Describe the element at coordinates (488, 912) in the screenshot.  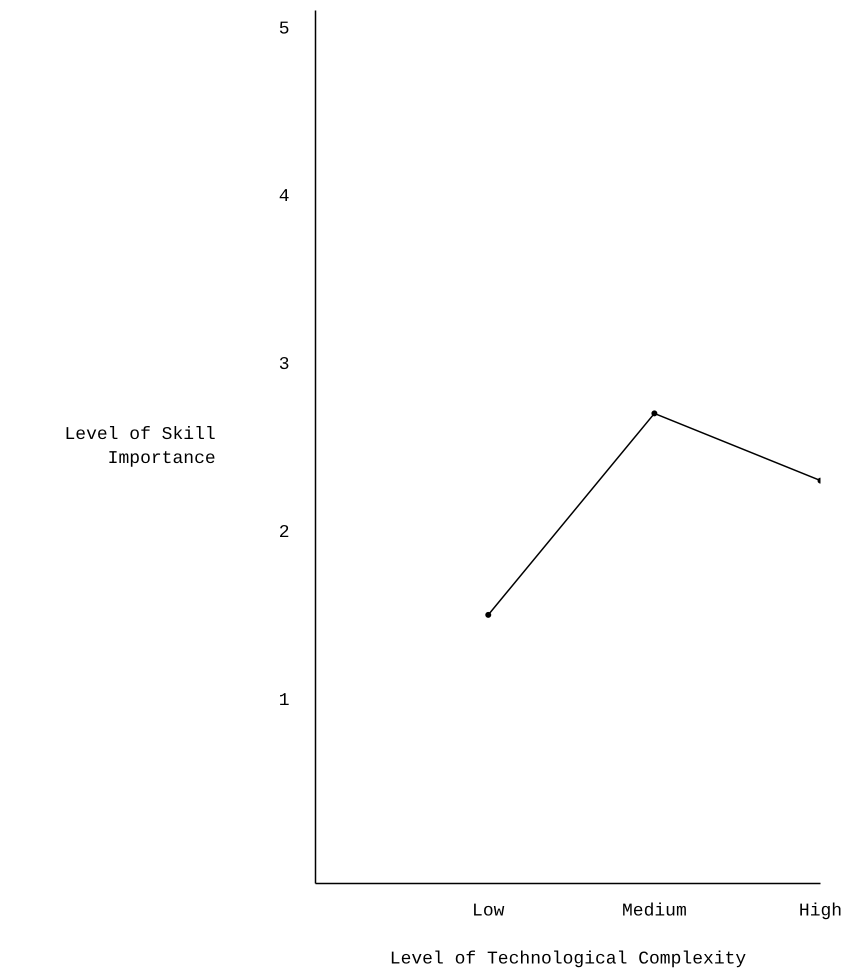
I see `x-tick-label: Low` at that location.